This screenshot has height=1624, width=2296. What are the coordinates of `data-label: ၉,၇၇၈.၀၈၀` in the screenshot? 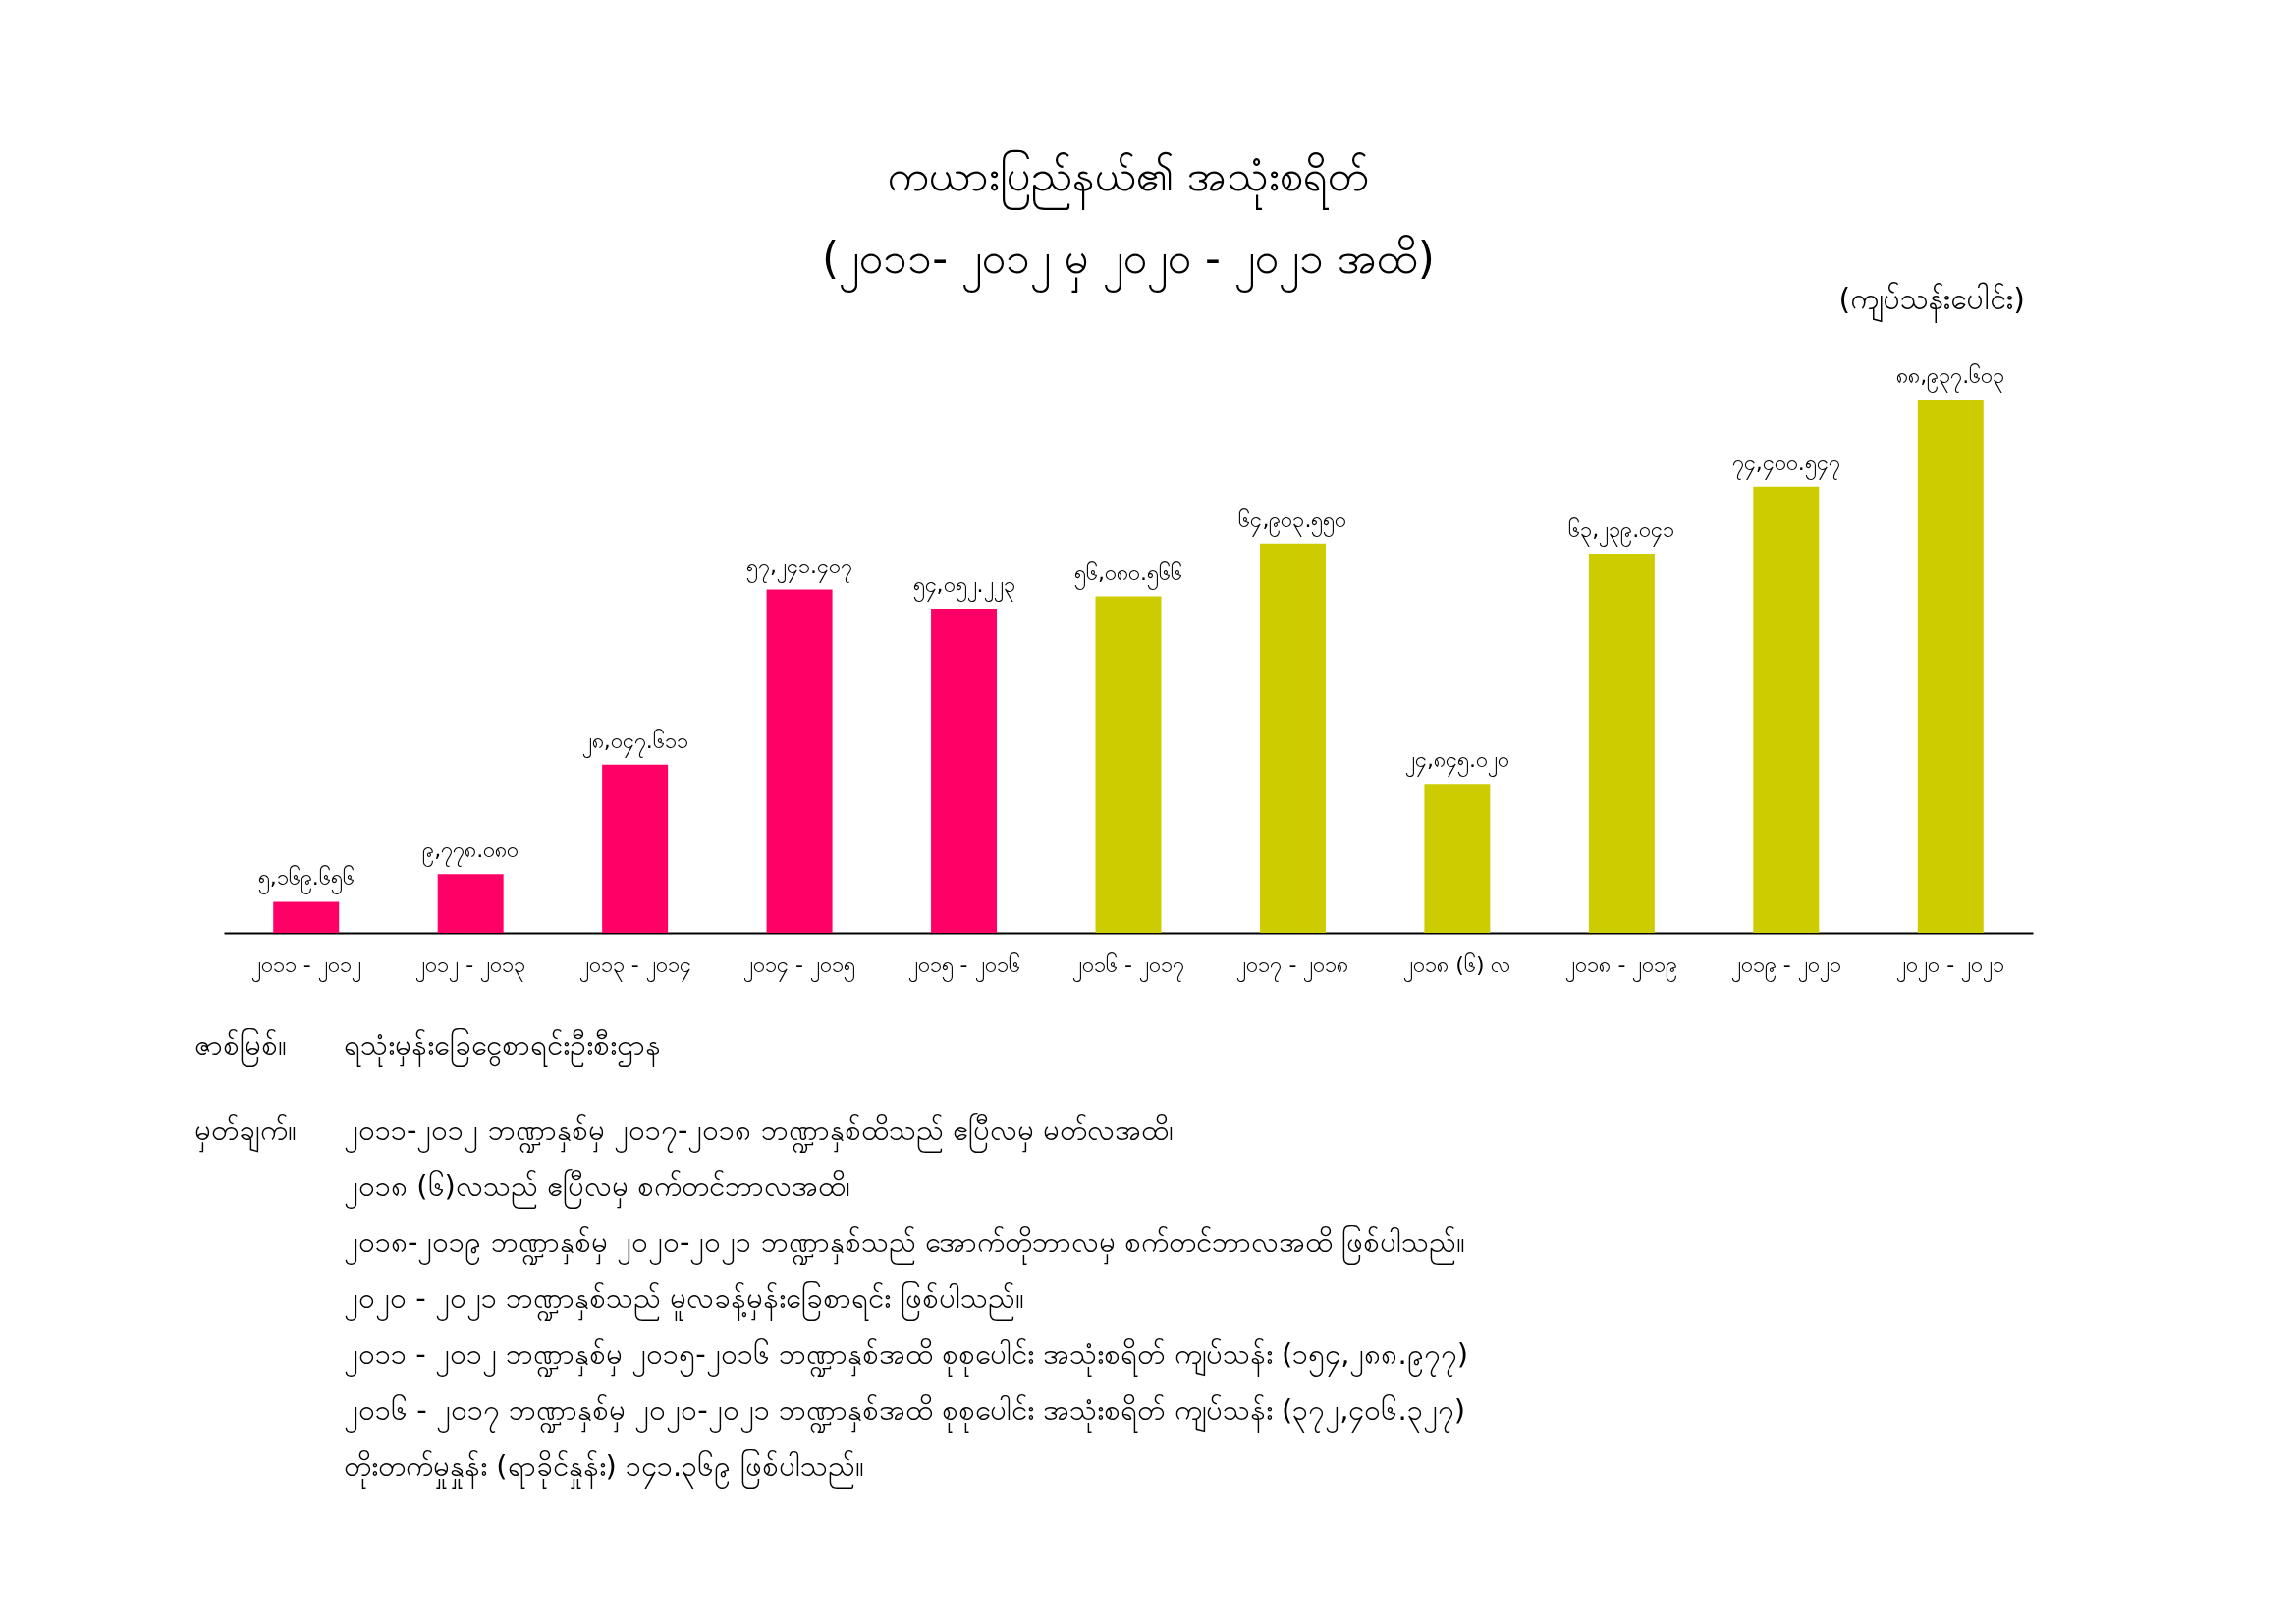 It's located at (470, 853).